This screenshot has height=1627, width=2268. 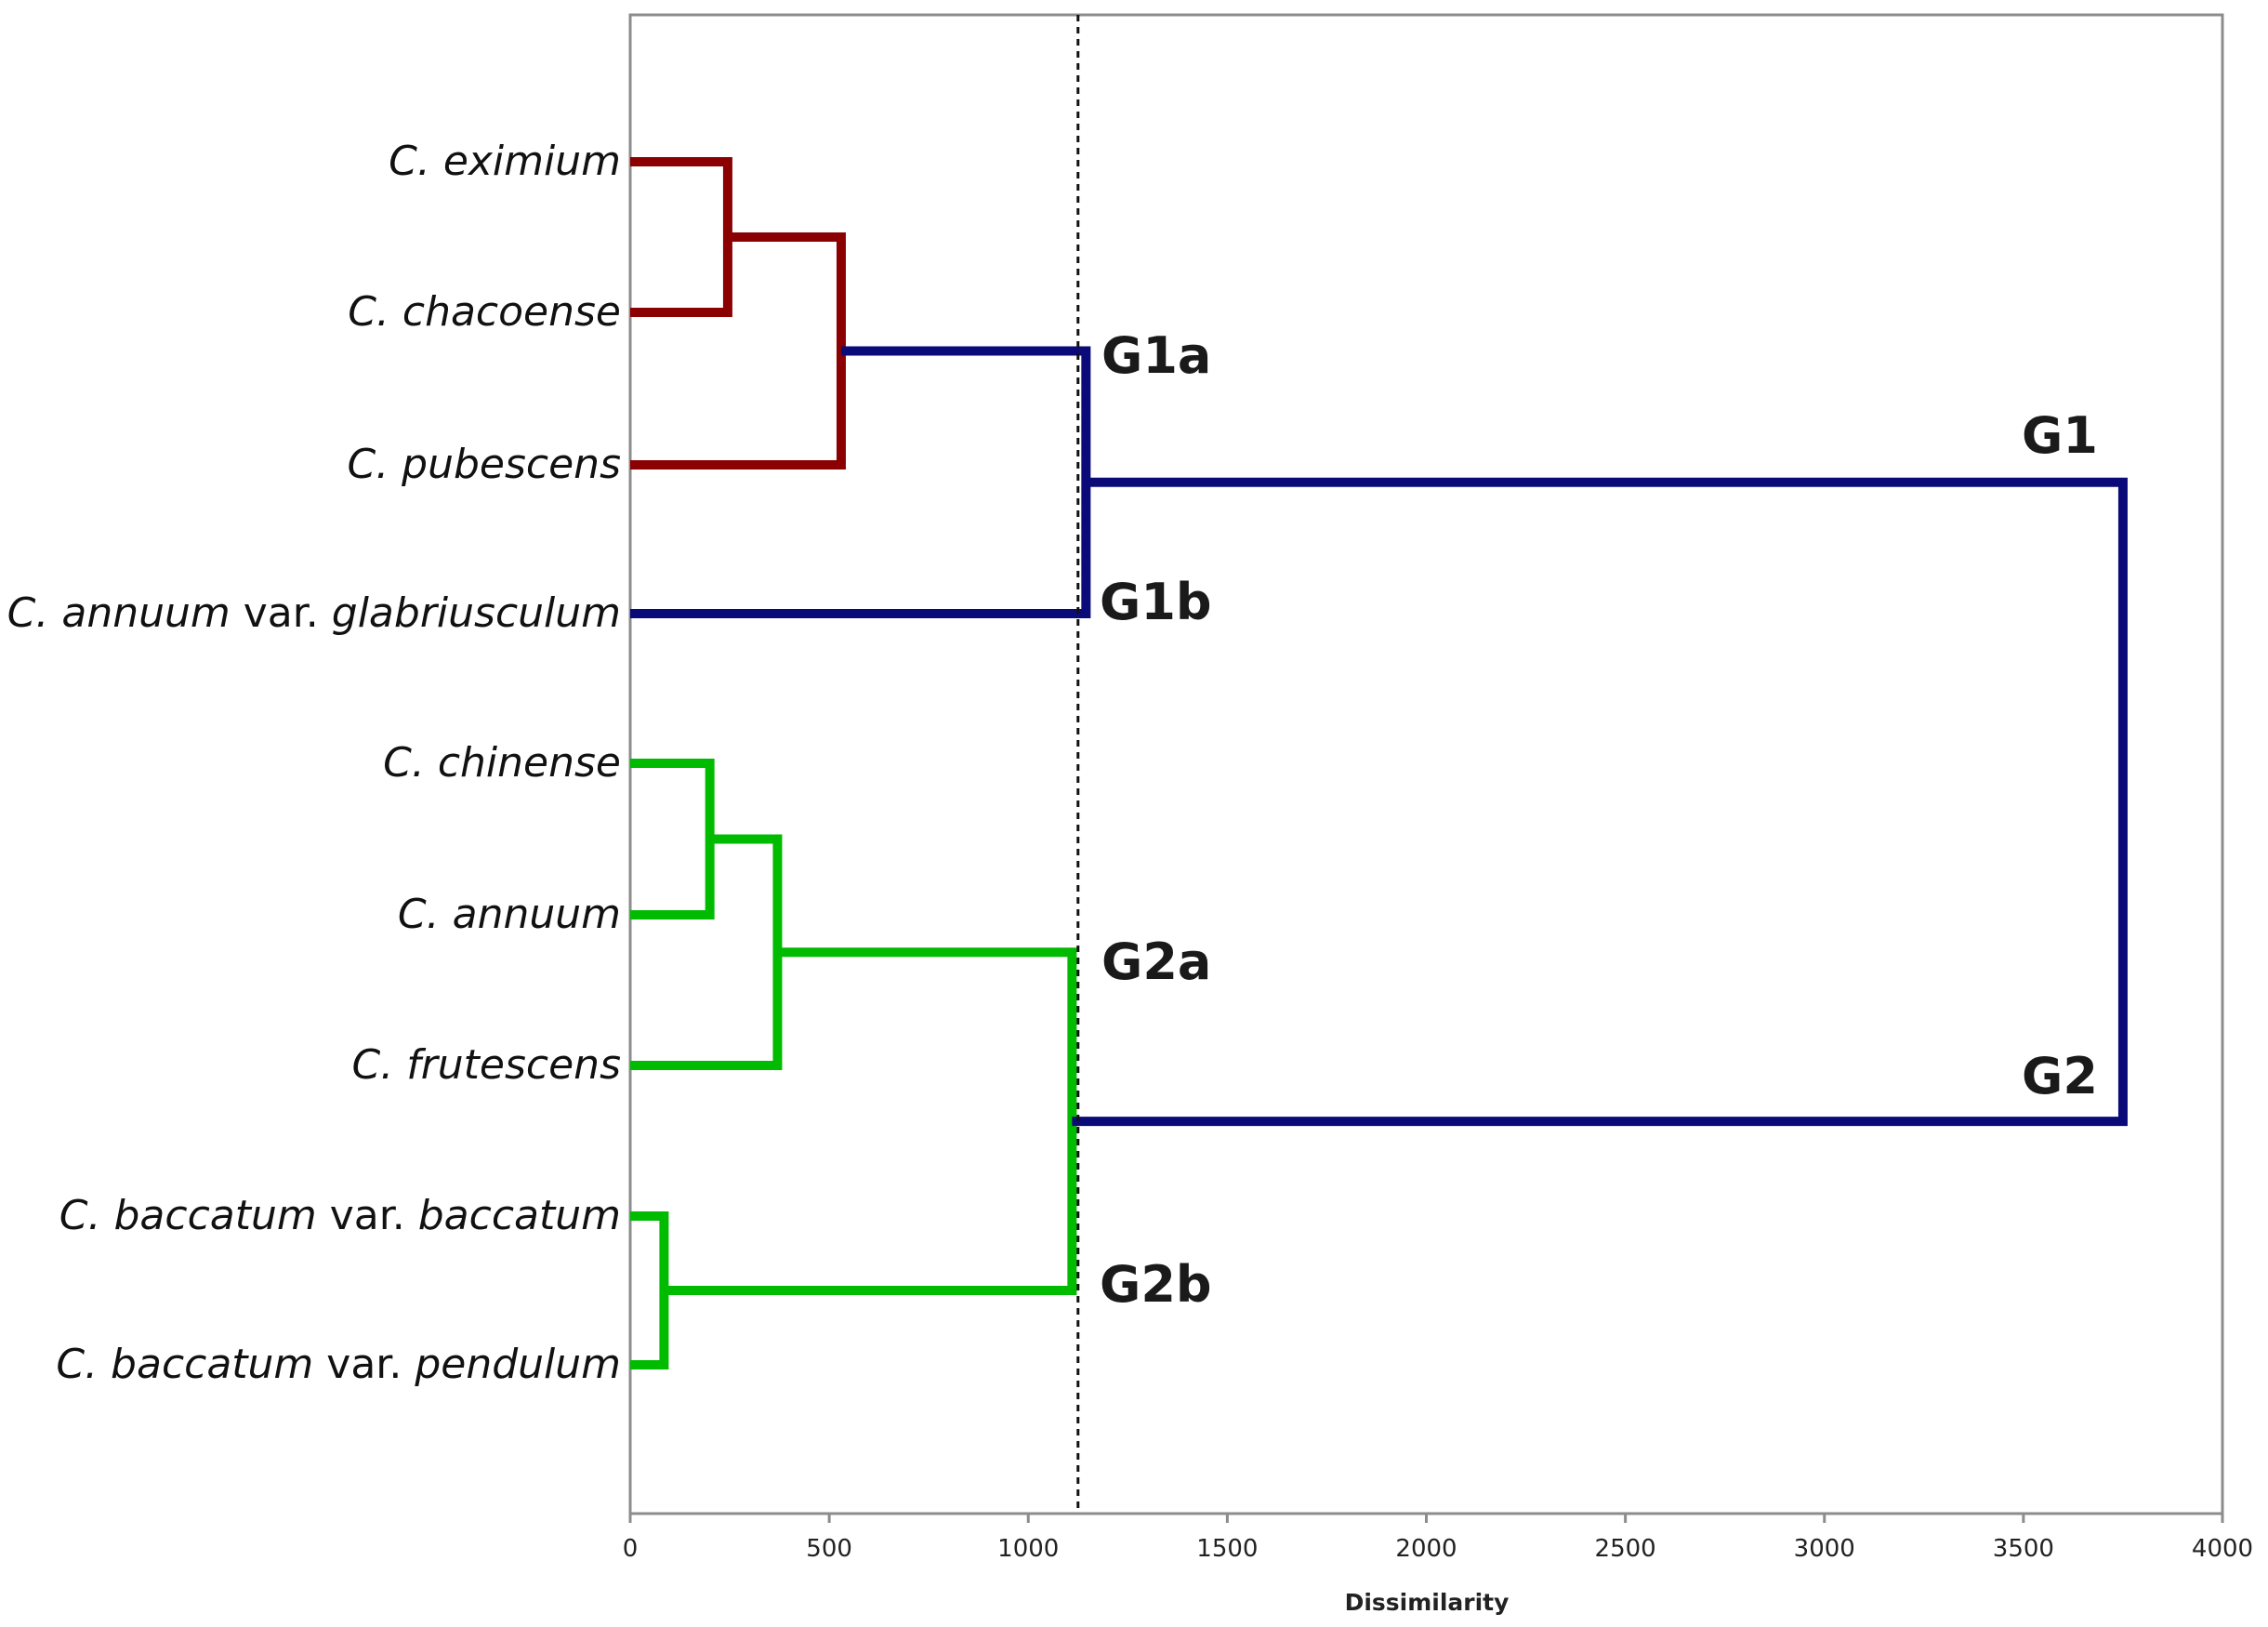 What do you see at coordinates (509, 914) in the screenshot?
I see `leaf-label-annuum: C. annuum` at bounding box center [509, 914].